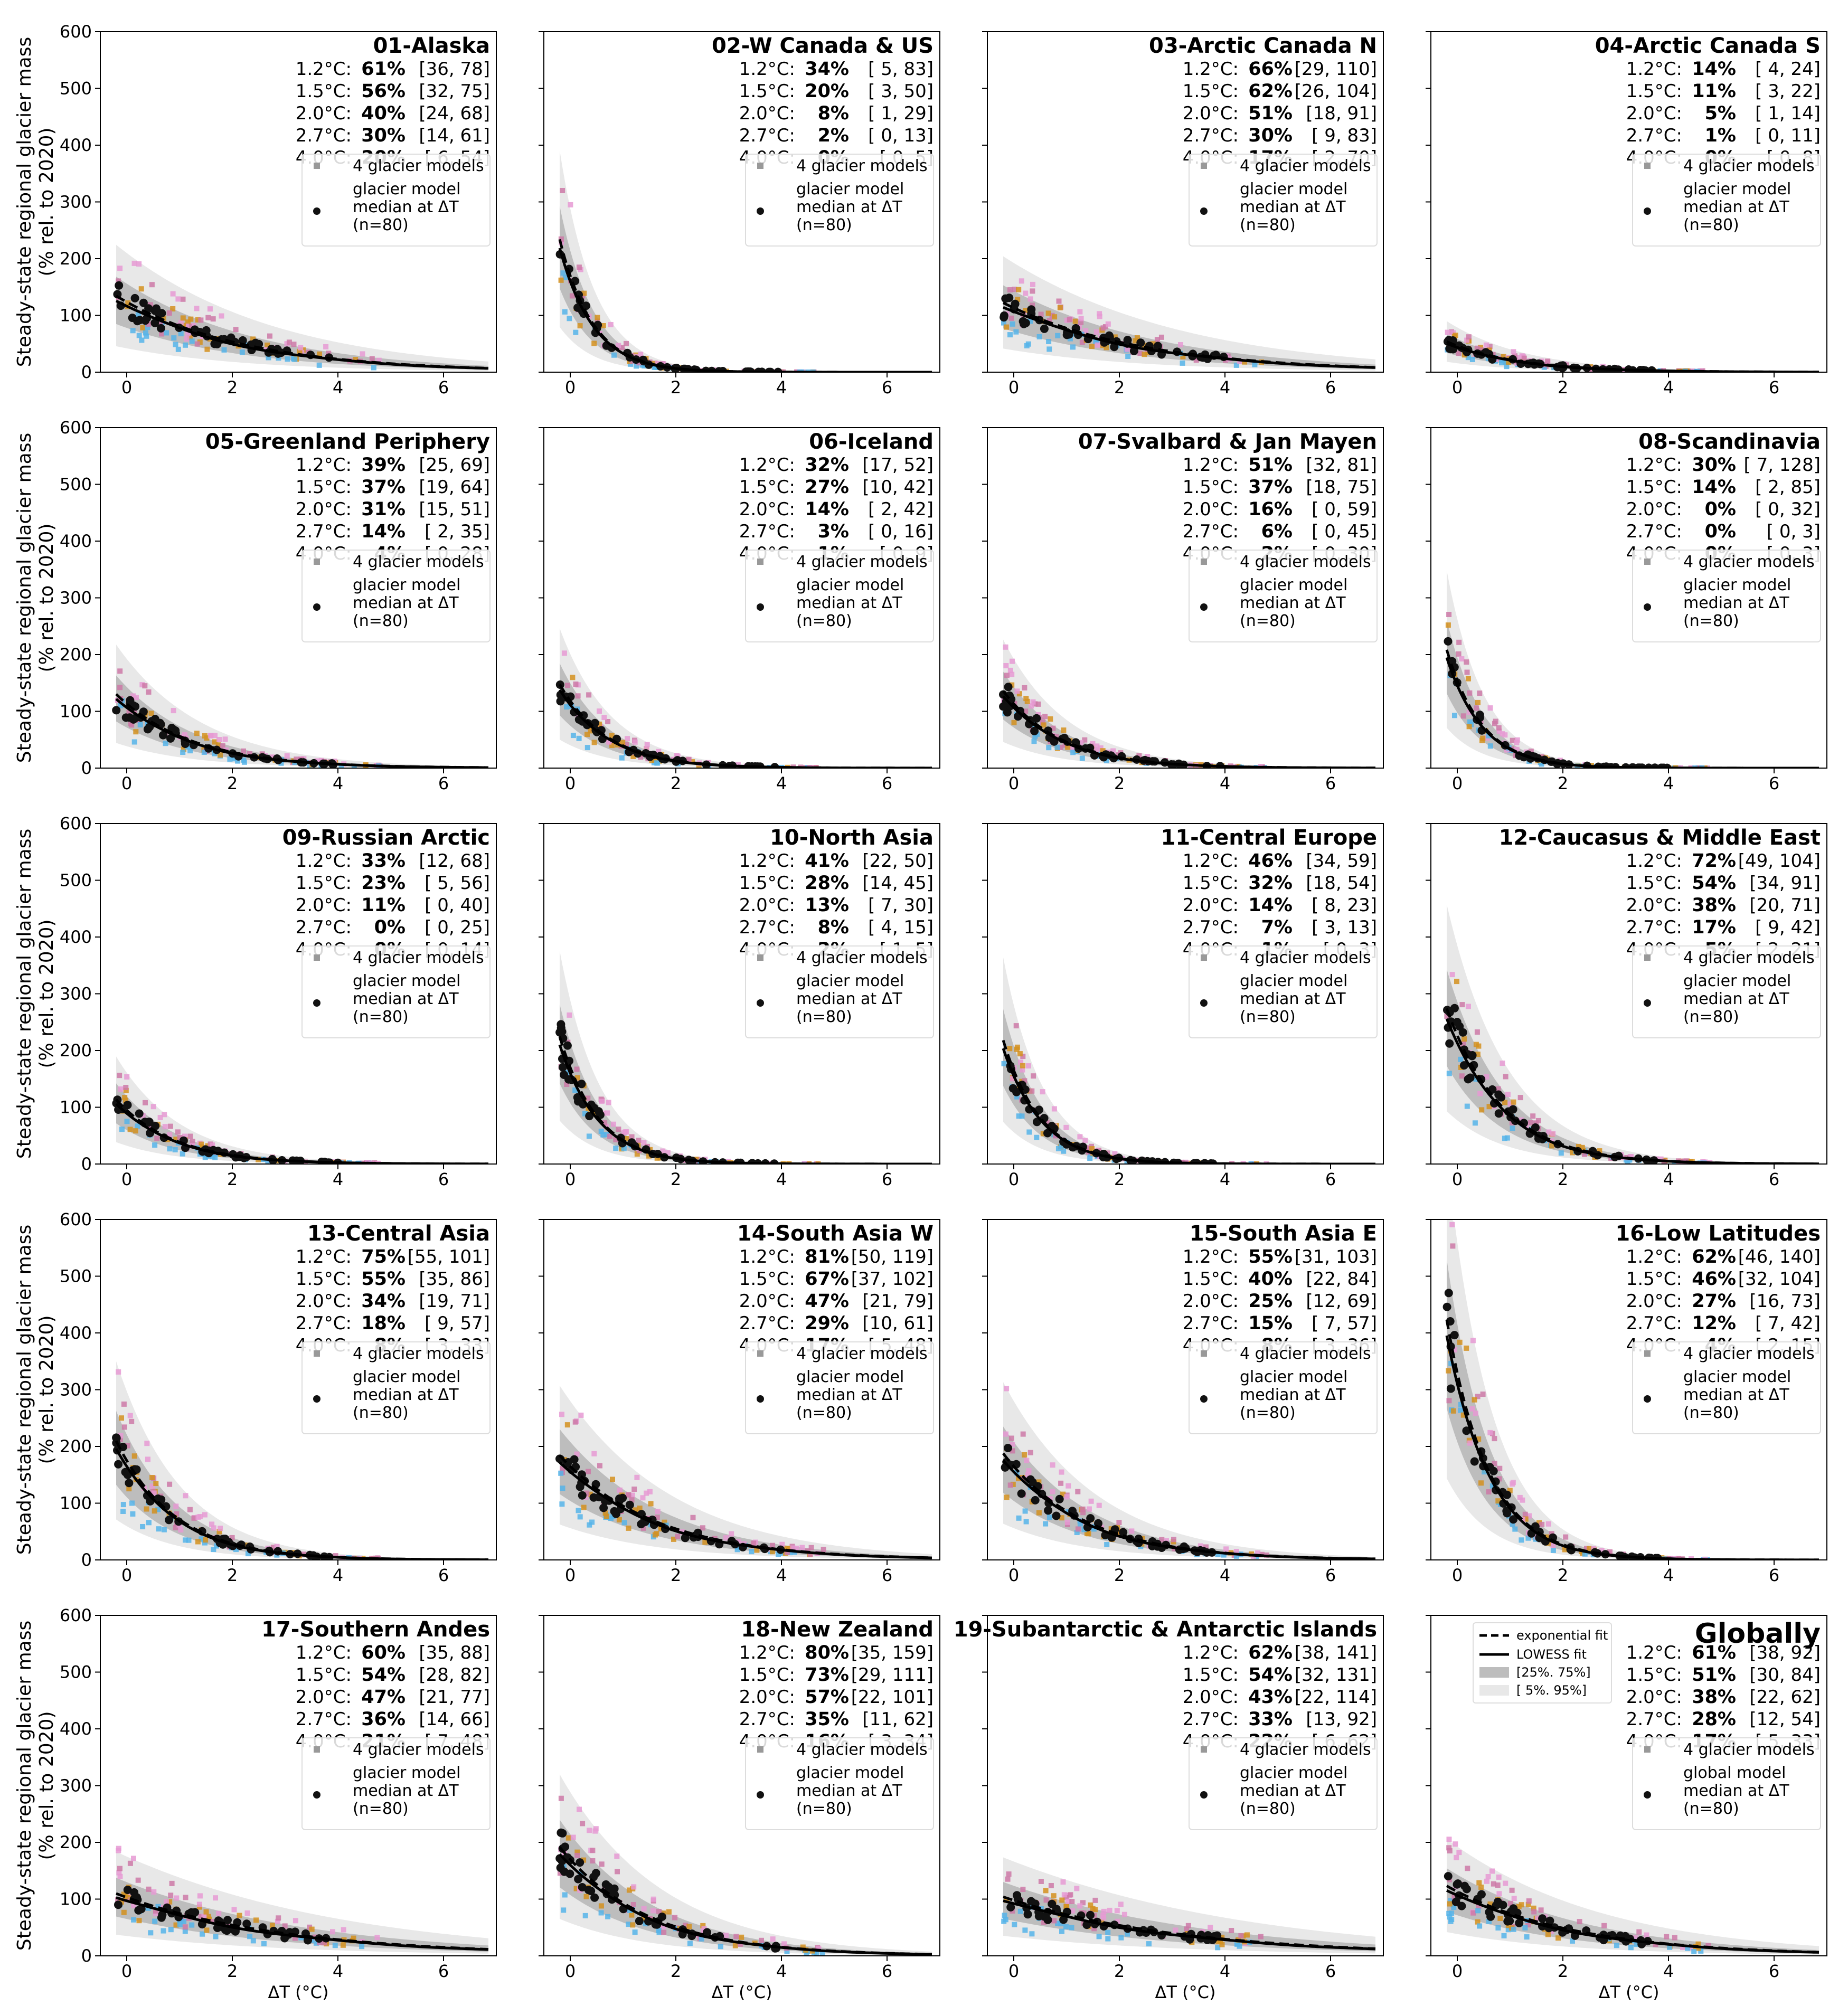 The width and height of the screenshot is (1848, 2006). I want to click on stat-percent: 62%, so click(1270, 1653).